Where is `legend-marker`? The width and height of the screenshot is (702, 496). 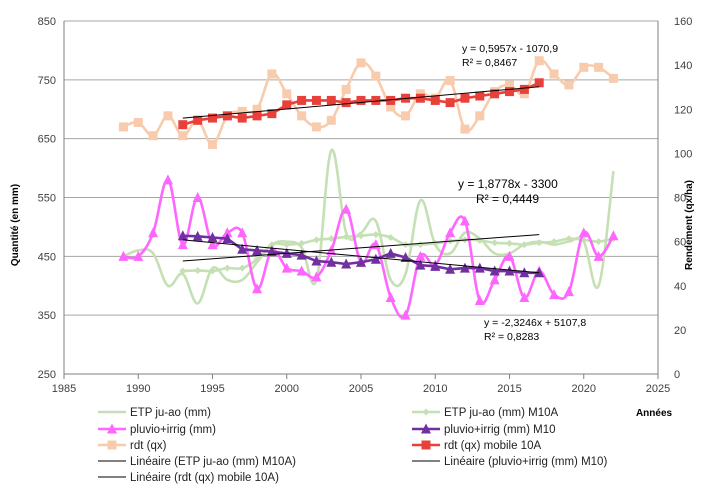 legend-marker is located at coordinates (426, 445).